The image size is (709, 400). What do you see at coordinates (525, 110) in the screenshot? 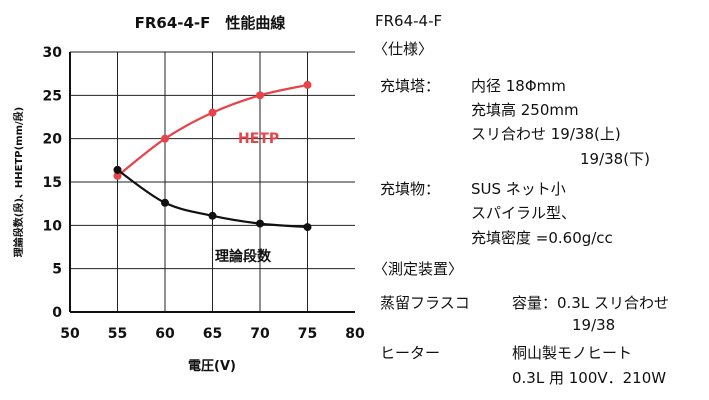
I see `column-height: 充填高 250mm` at bounding box center [525, 110].